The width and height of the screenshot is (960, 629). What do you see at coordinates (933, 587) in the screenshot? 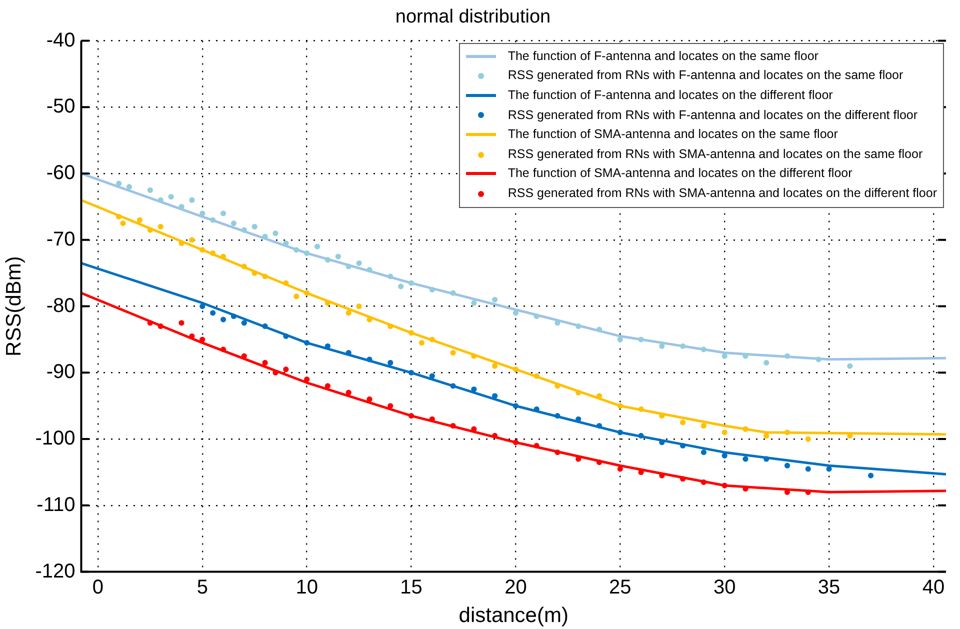
I see `x-tick-label: 40` at bounding box center [933, 587].